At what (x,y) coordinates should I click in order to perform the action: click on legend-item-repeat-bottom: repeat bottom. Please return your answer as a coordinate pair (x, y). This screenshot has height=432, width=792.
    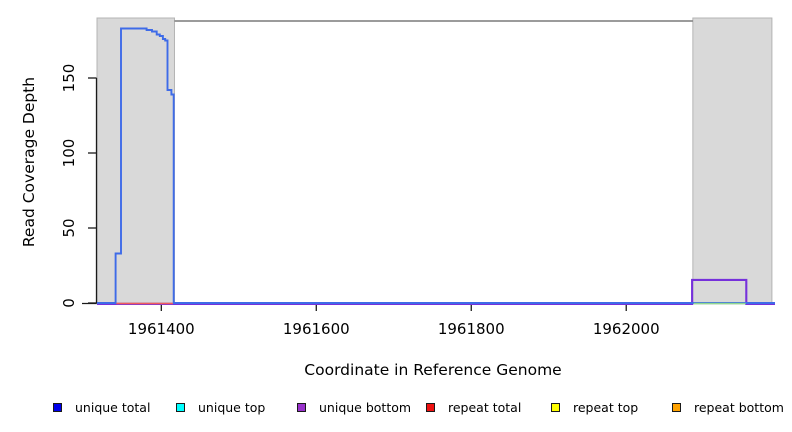
    Looking at the image, I should click on (728, 407).